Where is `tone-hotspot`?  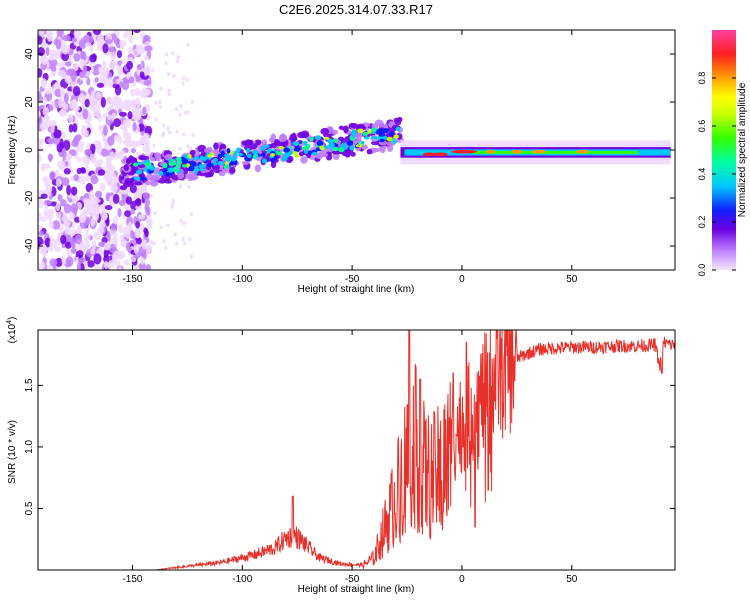 tone-hotspot is located at coordinates (583, 151).